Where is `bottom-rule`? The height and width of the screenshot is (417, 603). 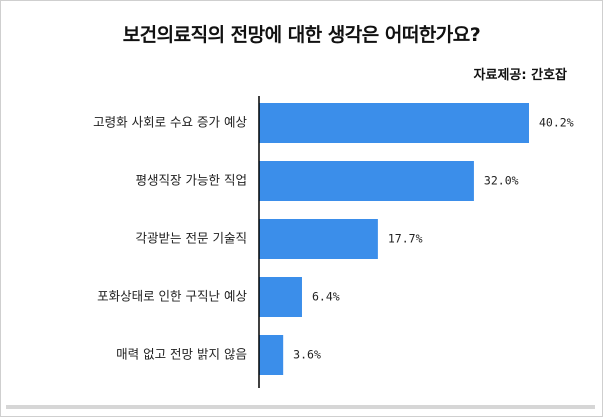 bottom-rule is located at coordinates (300, 407).